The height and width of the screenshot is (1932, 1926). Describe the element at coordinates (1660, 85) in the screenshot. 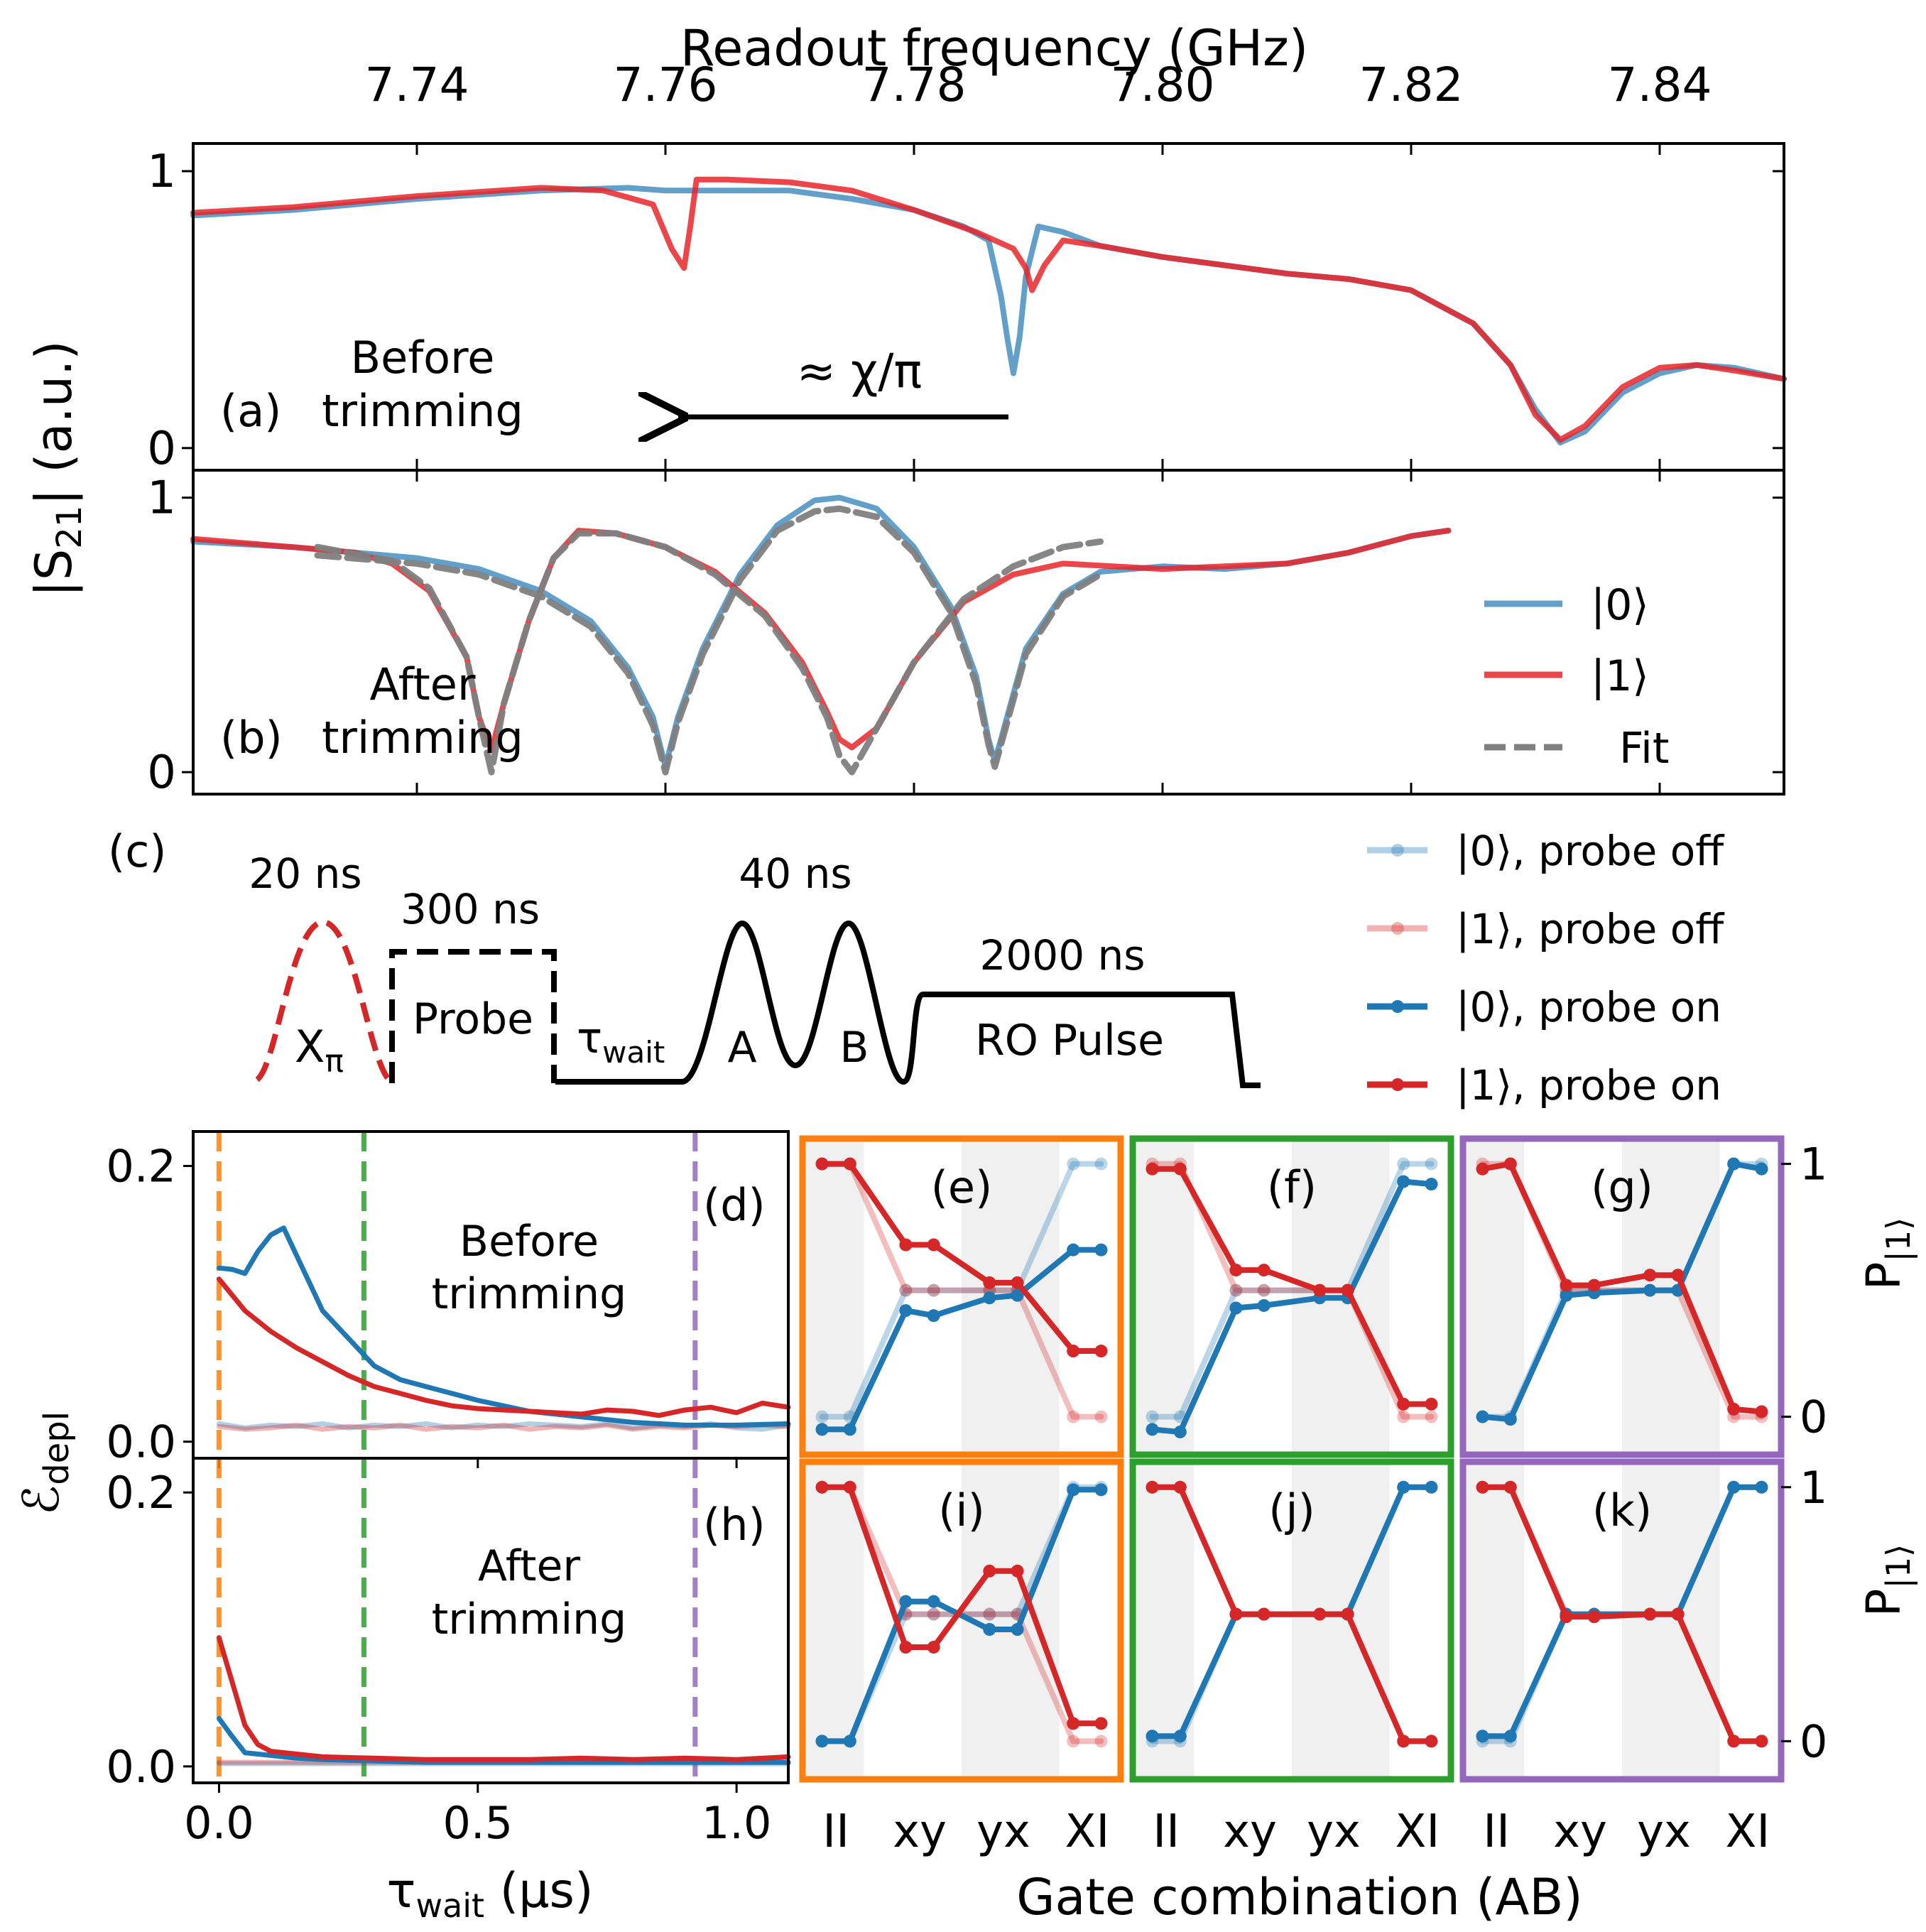

I see `x-tick-label: 7.84` at that location.